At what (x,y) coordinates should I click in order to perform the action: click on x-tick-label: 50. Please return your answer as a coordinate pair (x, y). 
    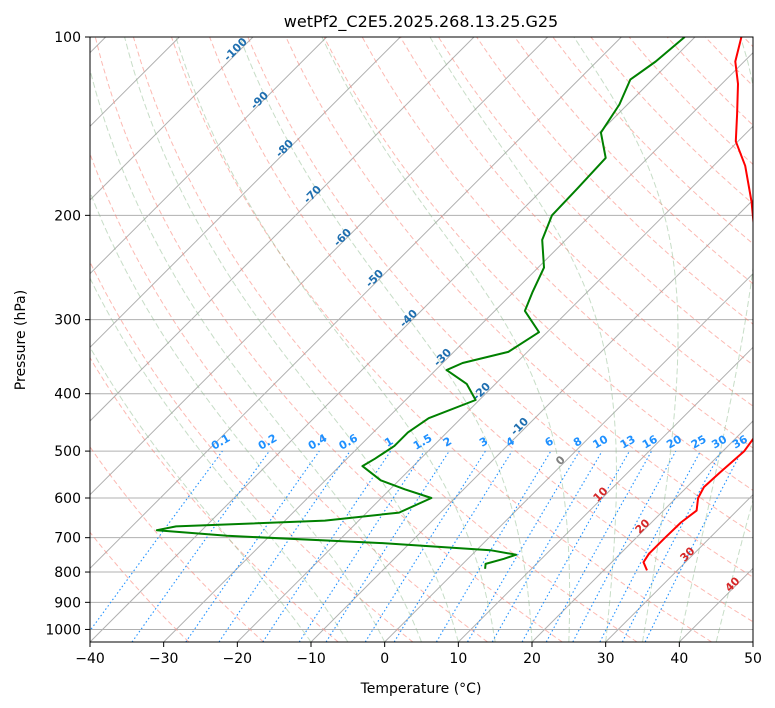
    Looking at the image, I should click on (753, 659).